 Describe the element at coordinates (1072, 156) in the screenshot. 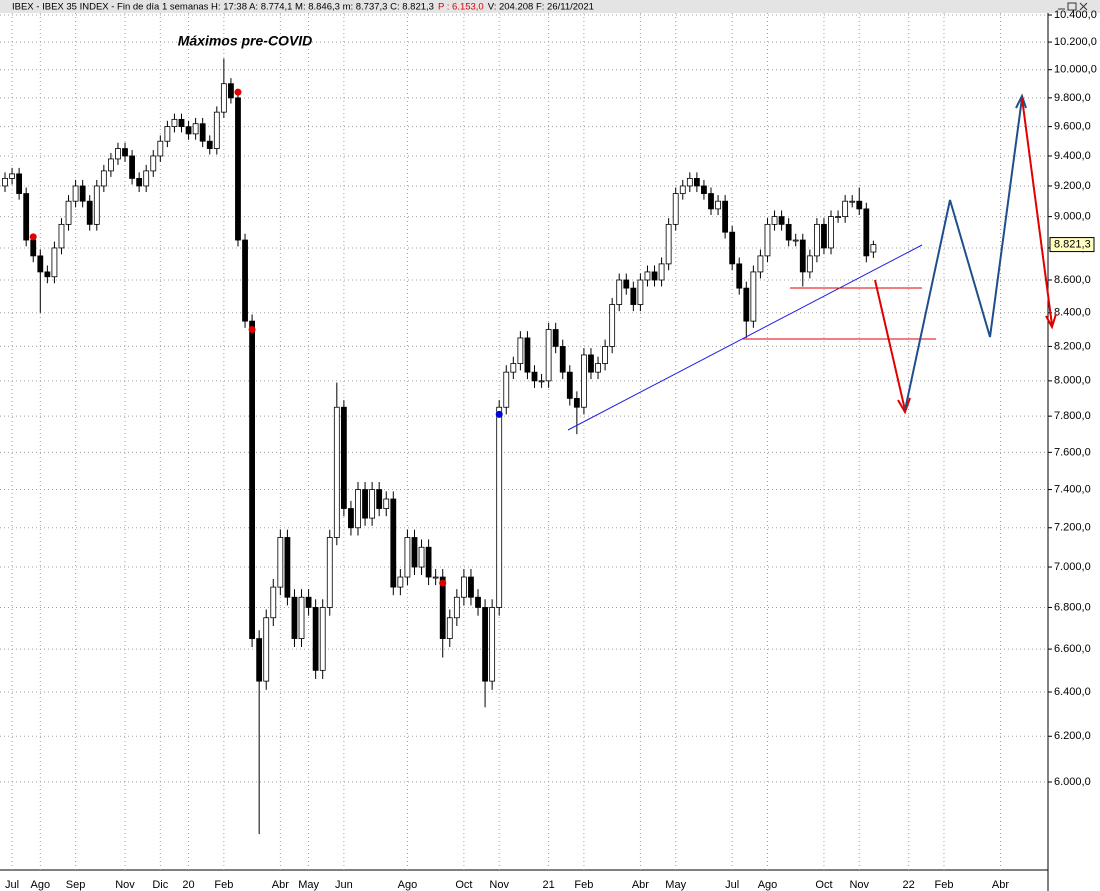

I see `y-tick-label: 9.400,0` at that location.